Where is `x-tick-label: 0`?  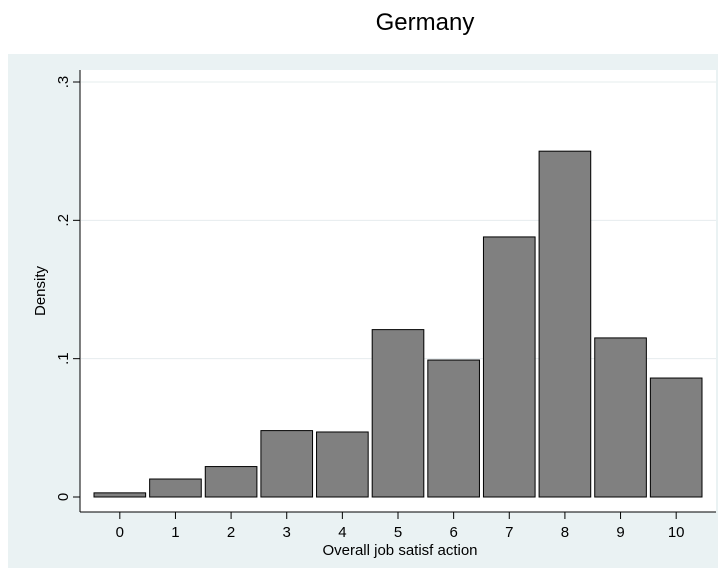 x-tick-label: 0 is located at coordinates (120, 532).